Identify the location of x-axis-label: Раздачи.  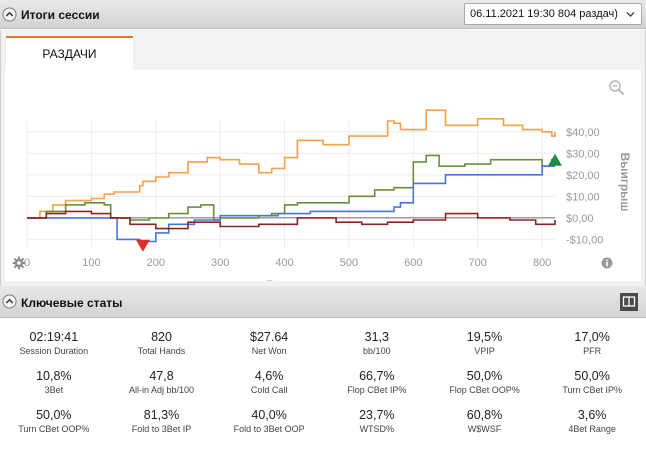
(291, 279).